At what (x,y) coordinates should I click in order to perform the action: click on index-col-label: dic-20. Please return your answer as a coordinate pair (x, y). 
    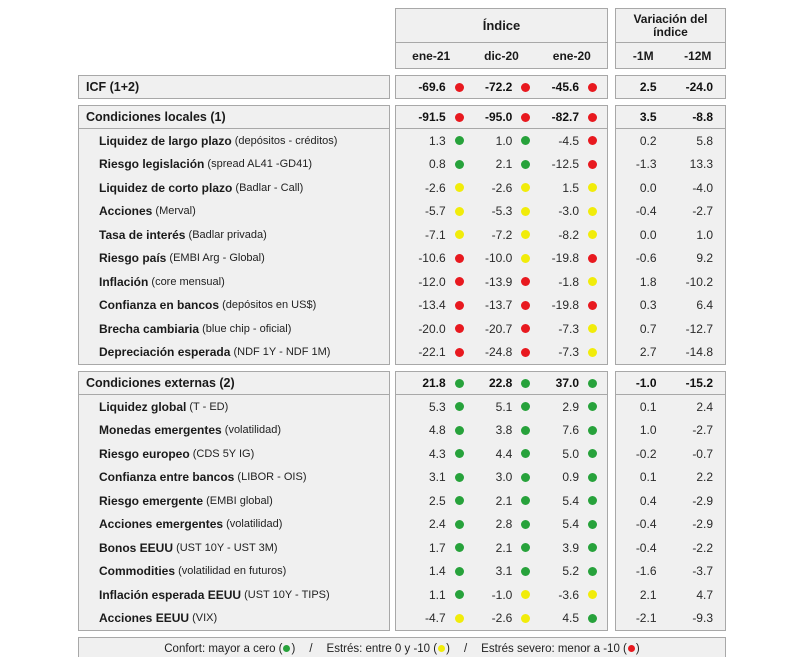
    Looking at the image, I should click on (501, 55).